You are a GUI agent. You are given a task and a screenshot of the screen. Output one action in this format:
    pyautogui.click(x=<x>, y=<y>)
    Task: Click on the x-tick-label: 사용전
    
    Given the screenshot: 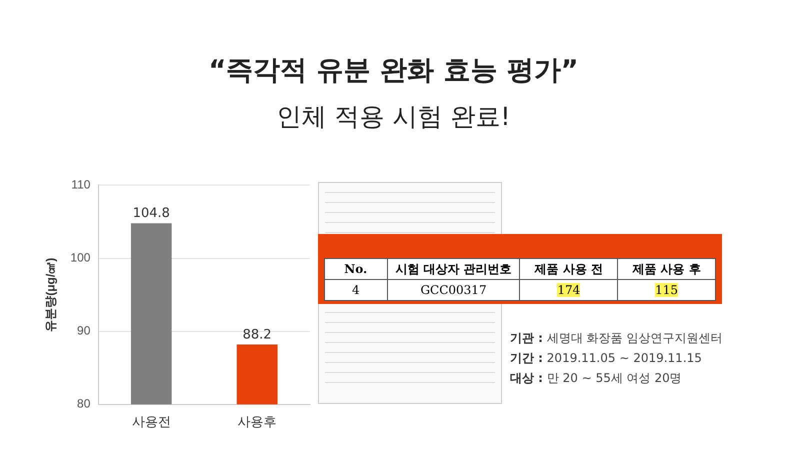 What is the action you would take?
    pyautogui.click(x=151, y=421)
    